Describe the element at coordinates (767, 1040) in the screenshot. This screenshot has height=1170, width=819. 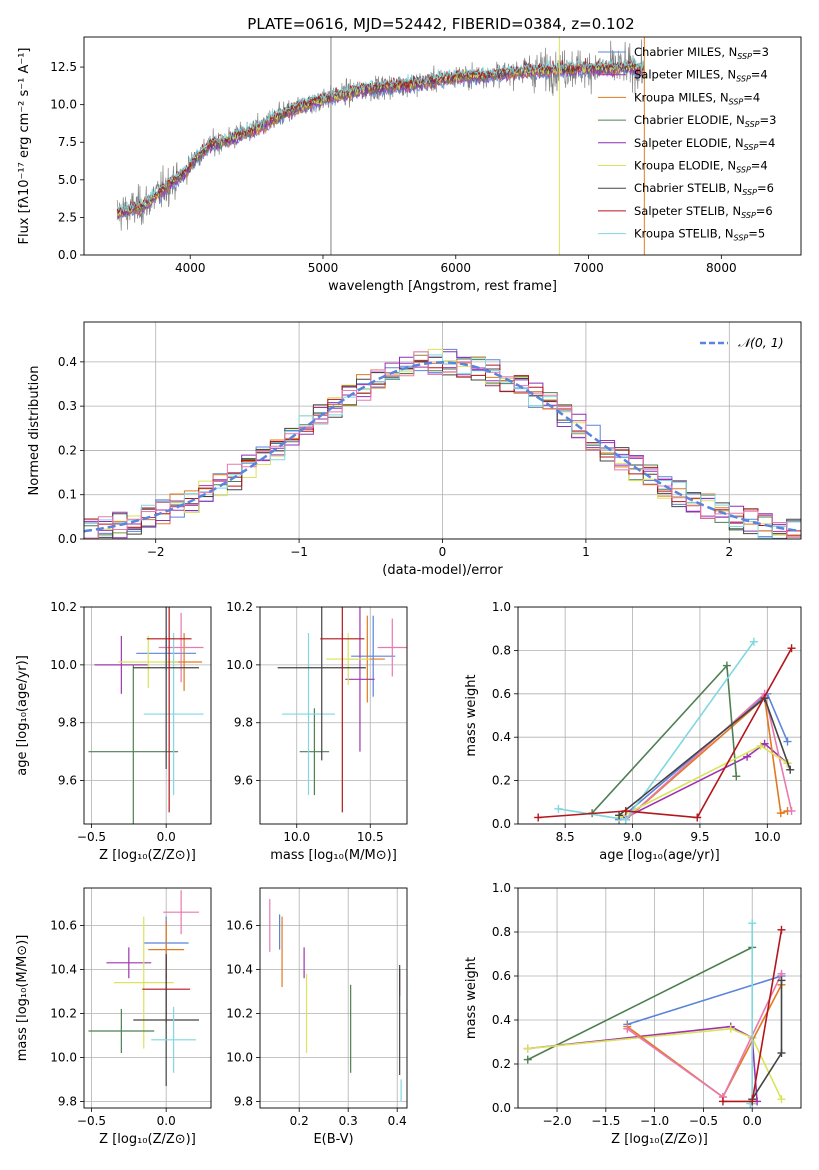
I see `weight-line-chabrier-stelib` at that location.